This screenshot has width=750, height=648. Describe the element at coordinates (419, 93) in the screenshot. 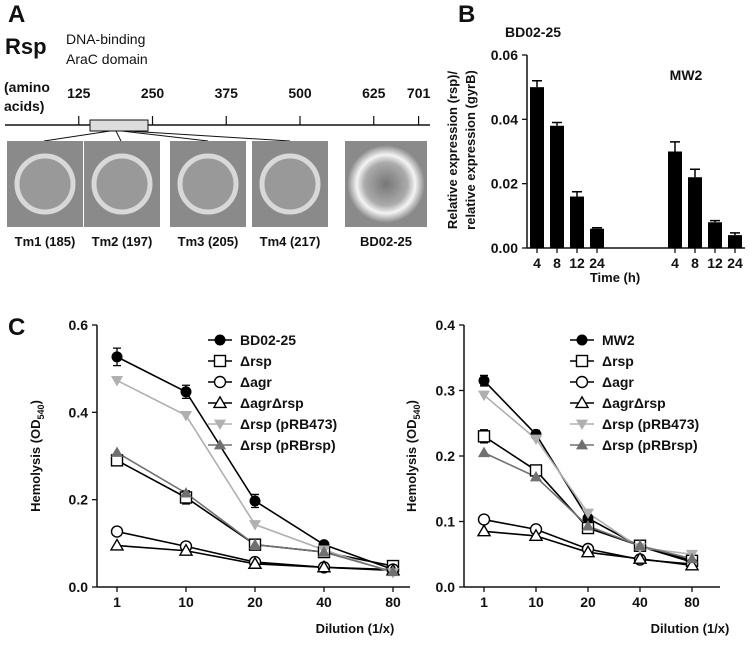

I see `position-label: 701` at that location.